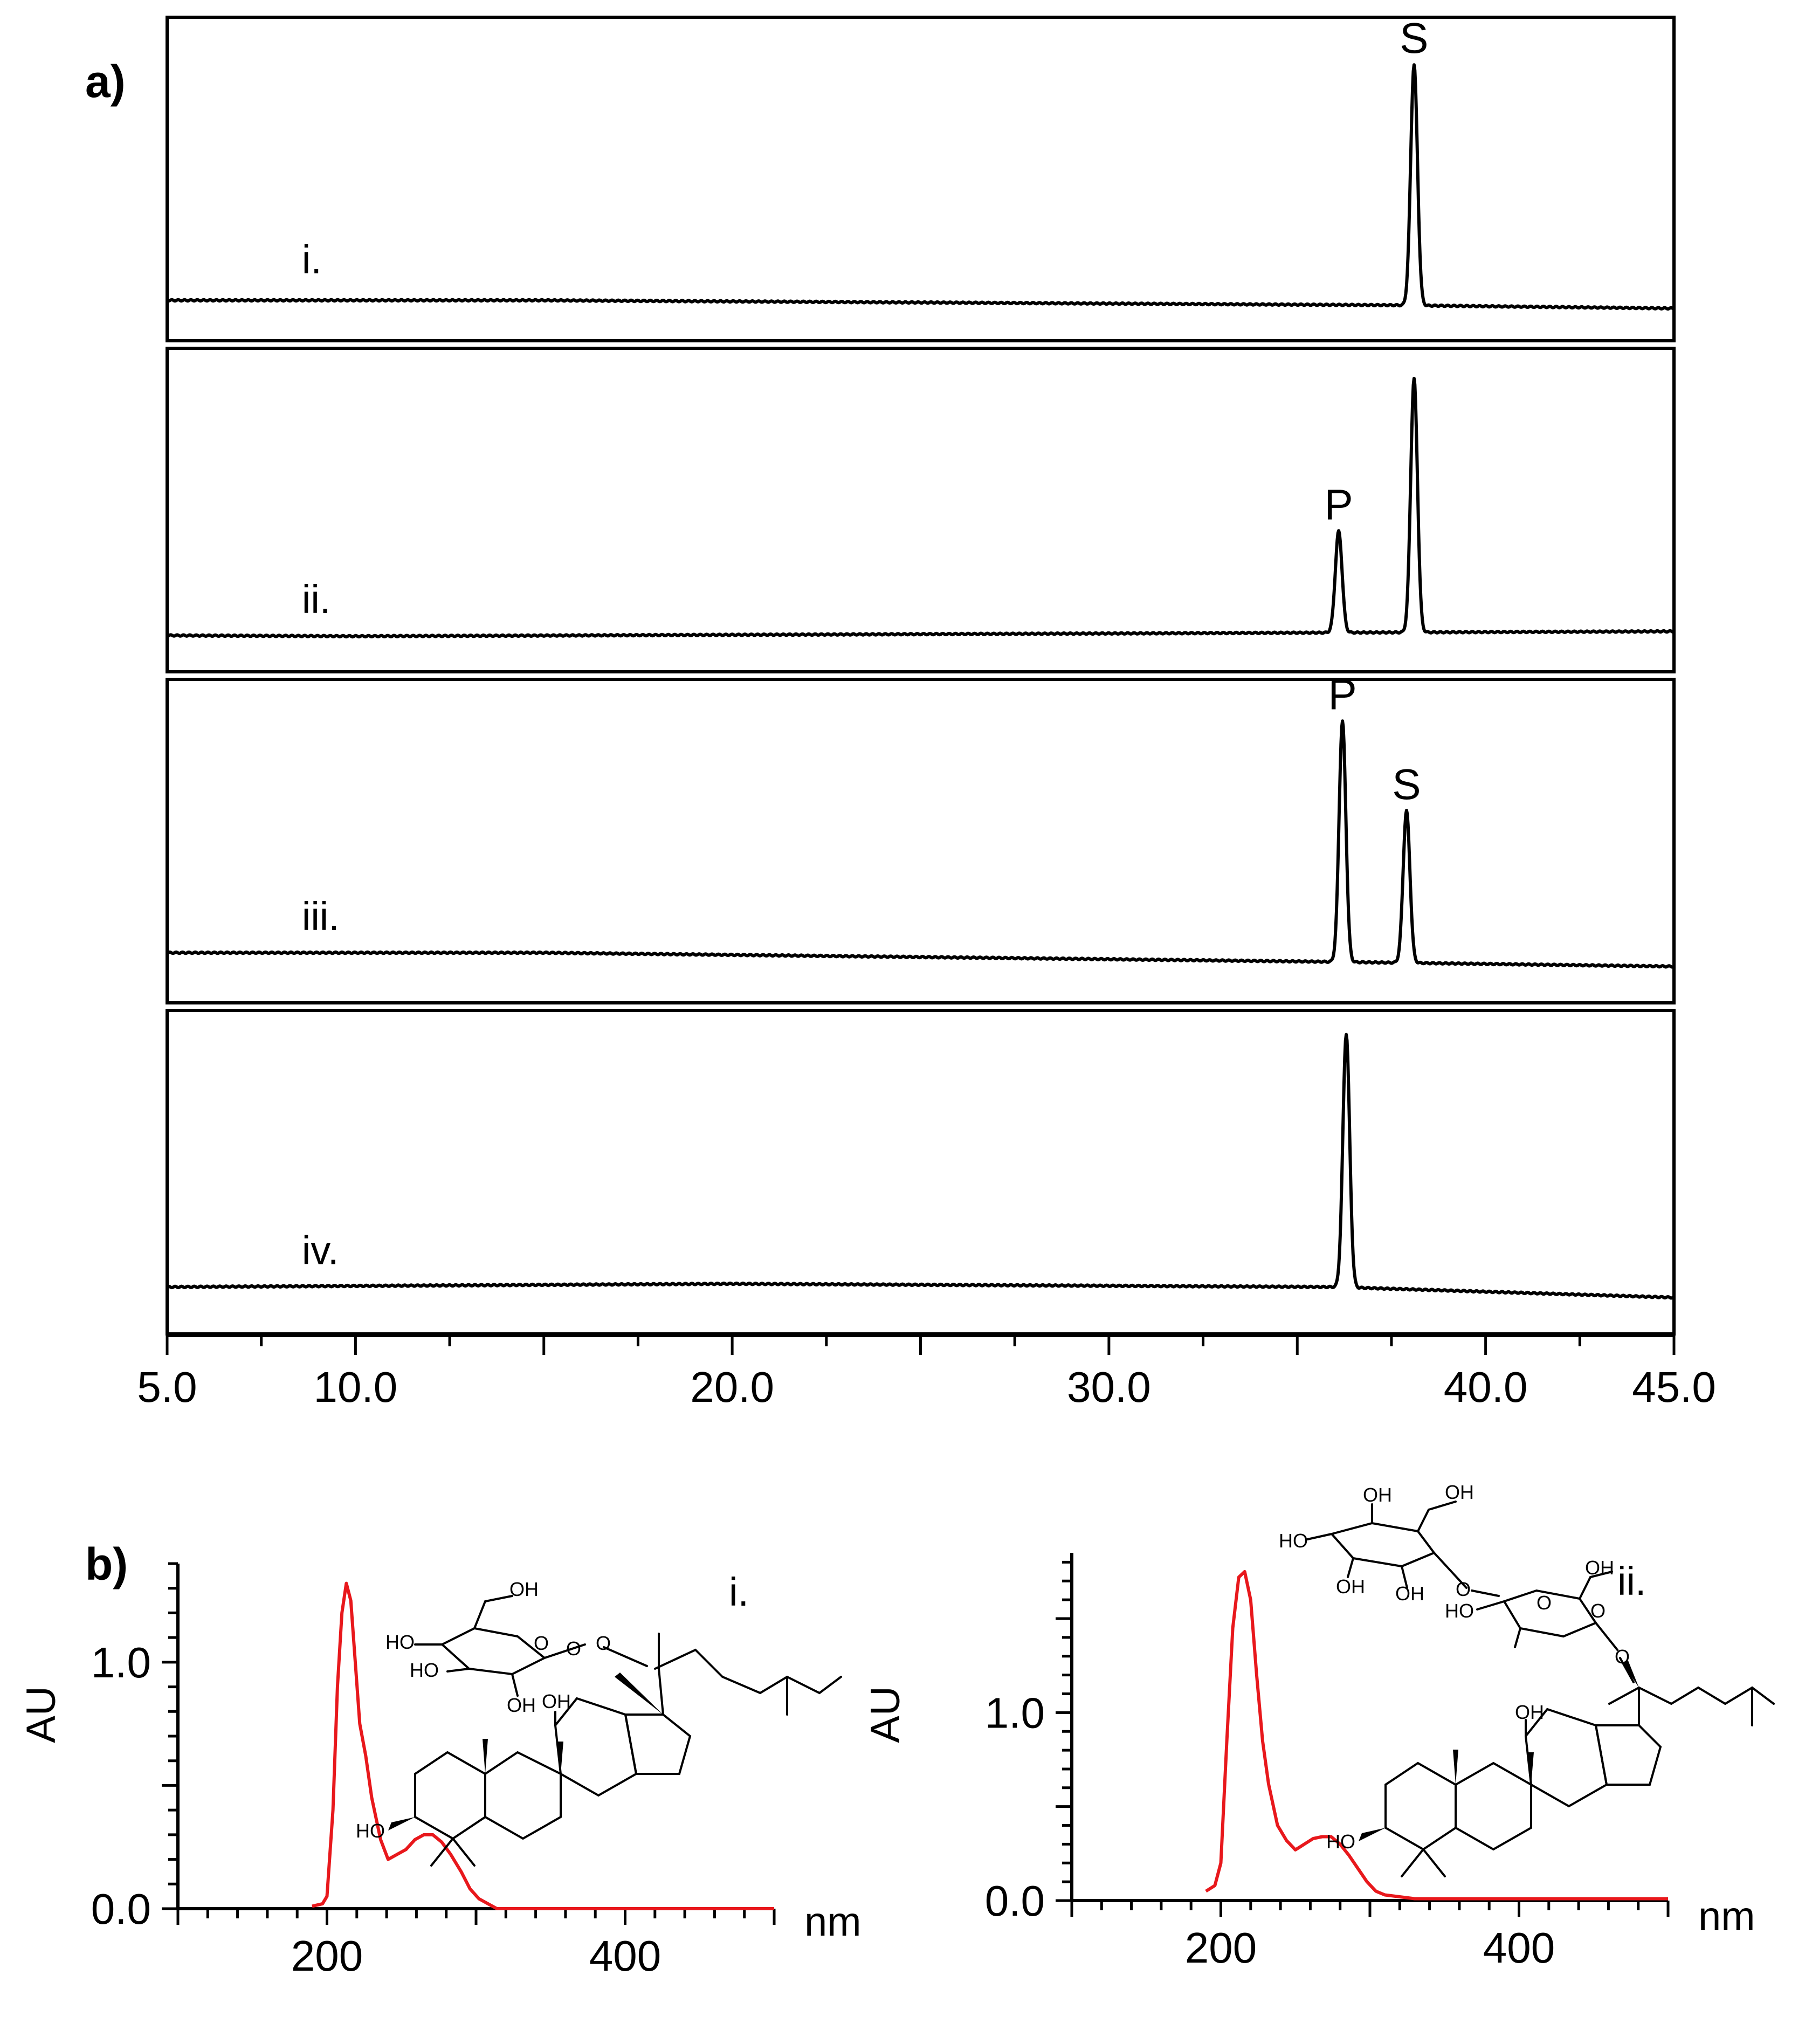  I want to click on chromatogram-frame-ii, so click(921, 510).